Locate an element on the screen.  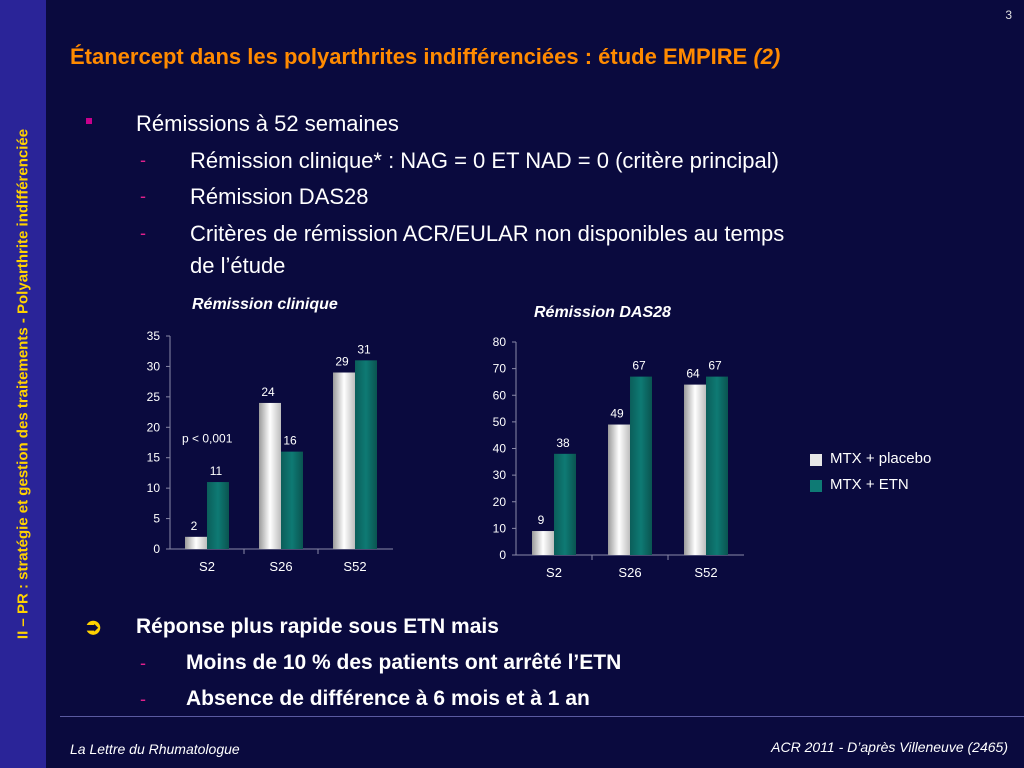
data-label: 11 is located at coordinates (216, 471).